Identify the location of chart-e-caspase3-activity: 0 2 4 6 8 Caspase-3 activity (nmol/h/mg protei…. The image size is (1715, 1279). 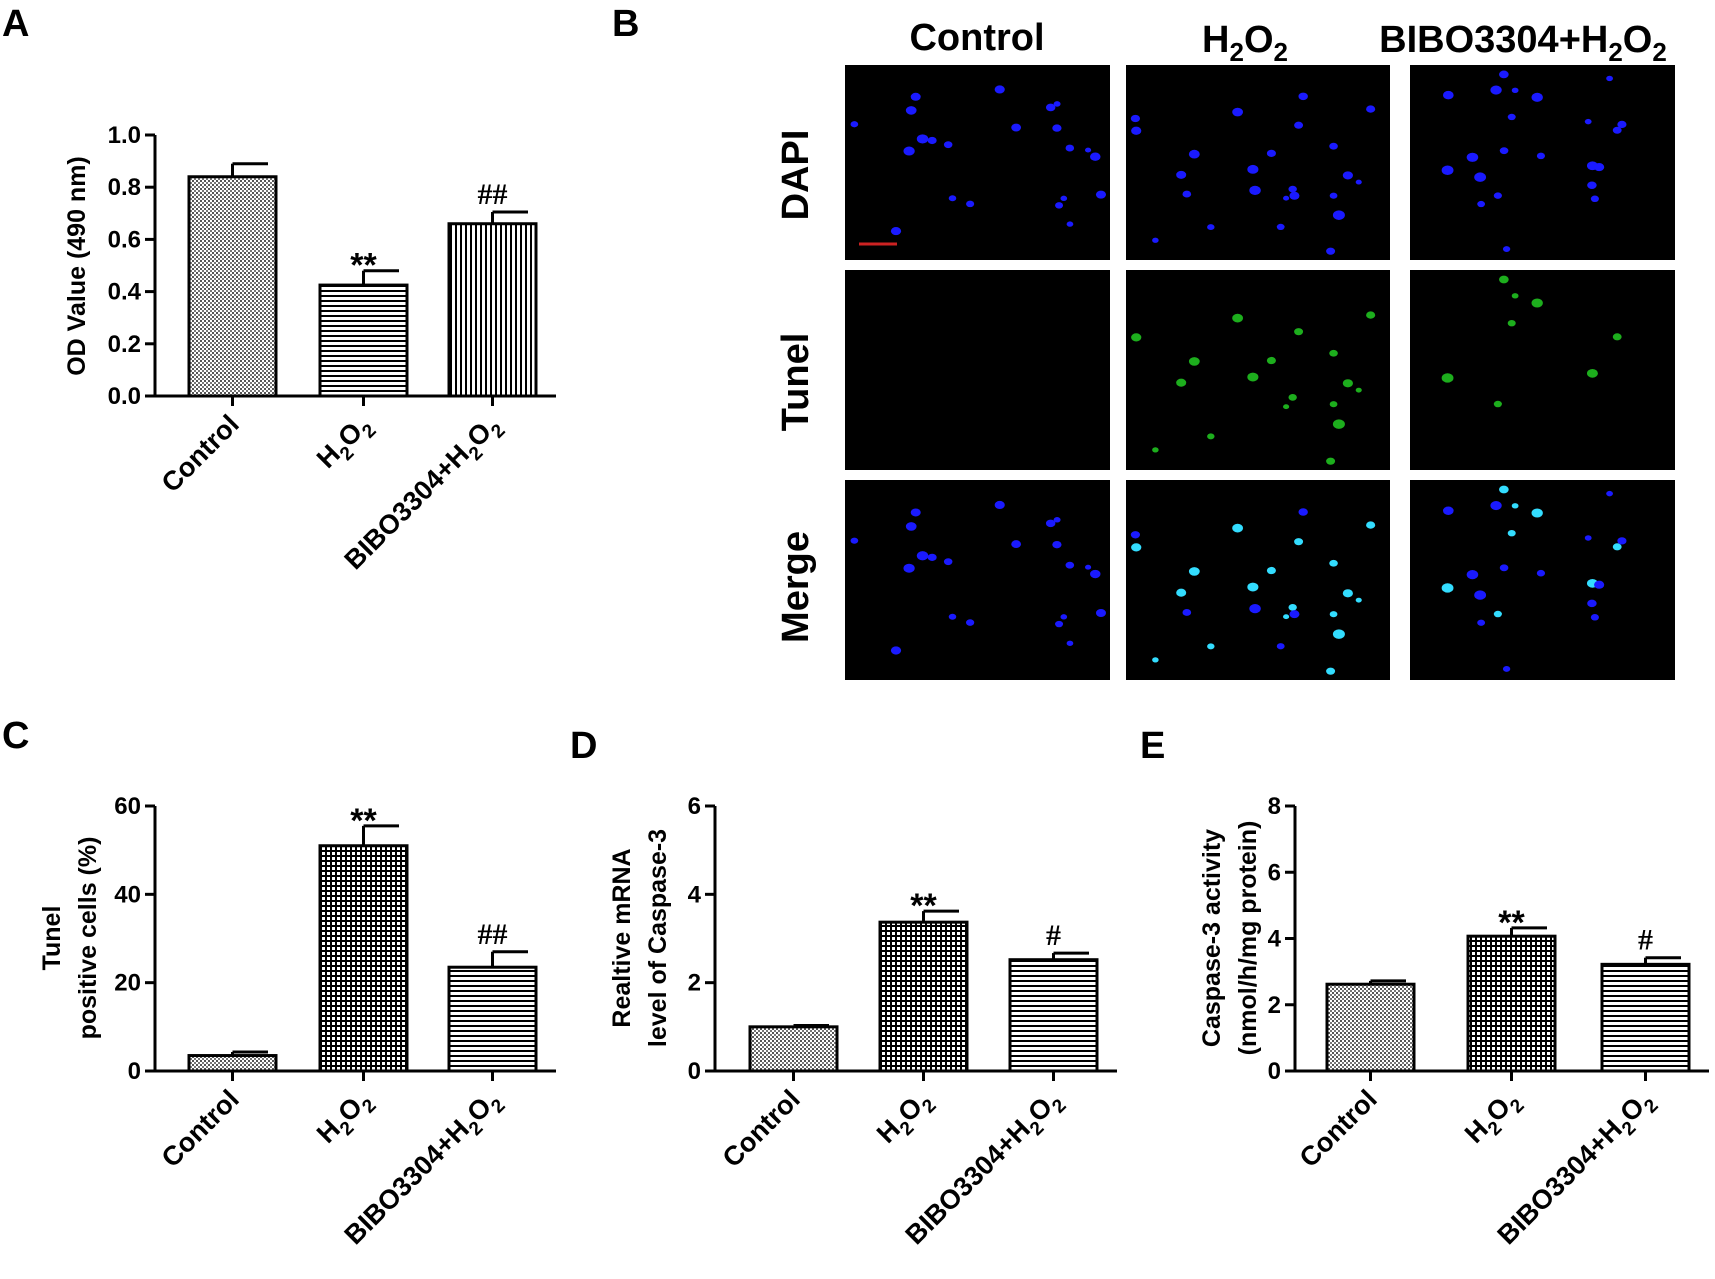
(1453, 1021).